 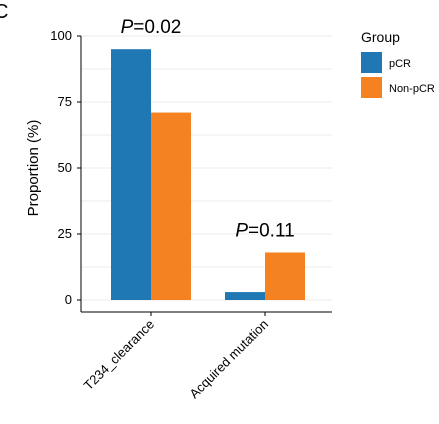 What do you see at coordinates (68, 299) in the screenshot?
I see `y-tick-label: 0` at bounding box center [68, 299].